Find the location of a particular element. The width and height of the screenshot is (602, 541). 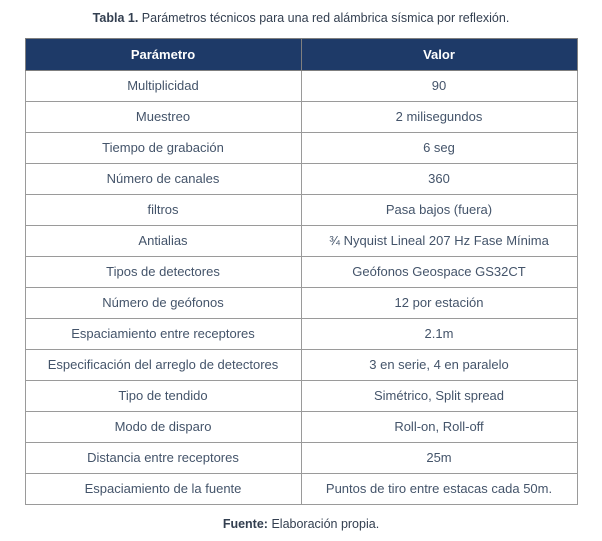

table-row: Número de geófonos 12 por estación is located at coordinates (301, 303).